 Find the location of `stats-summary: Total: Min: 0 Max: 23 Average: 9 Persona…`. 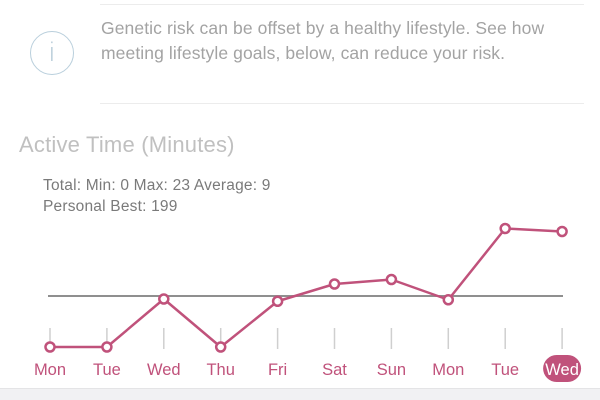

stats-summary: Total: Min: 0 Max: 23 Average: 9 Persona… is located at coordinates (157, 196).